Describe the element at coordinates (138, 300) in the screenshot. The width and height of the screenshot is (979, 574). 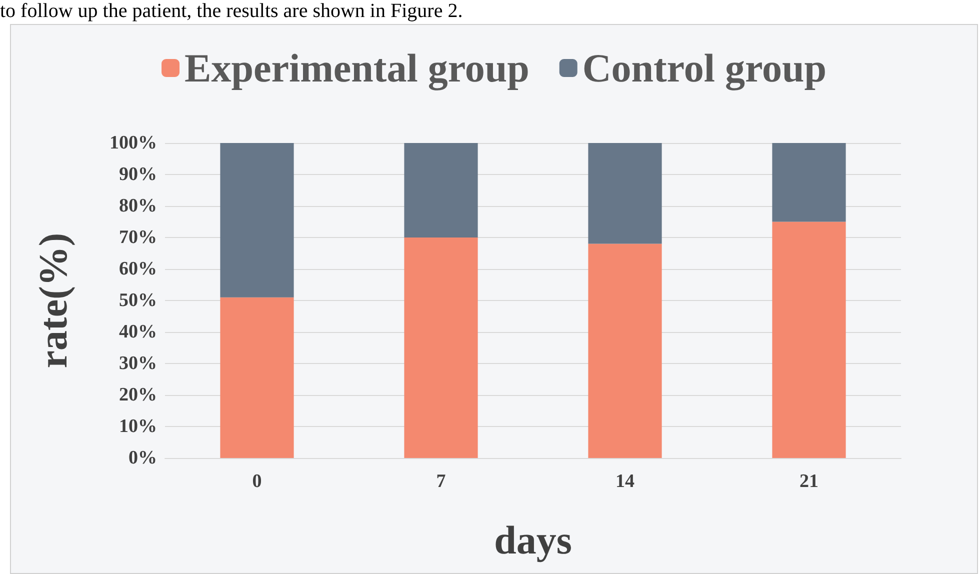
I see `y-tick-label: 50%` at that location.